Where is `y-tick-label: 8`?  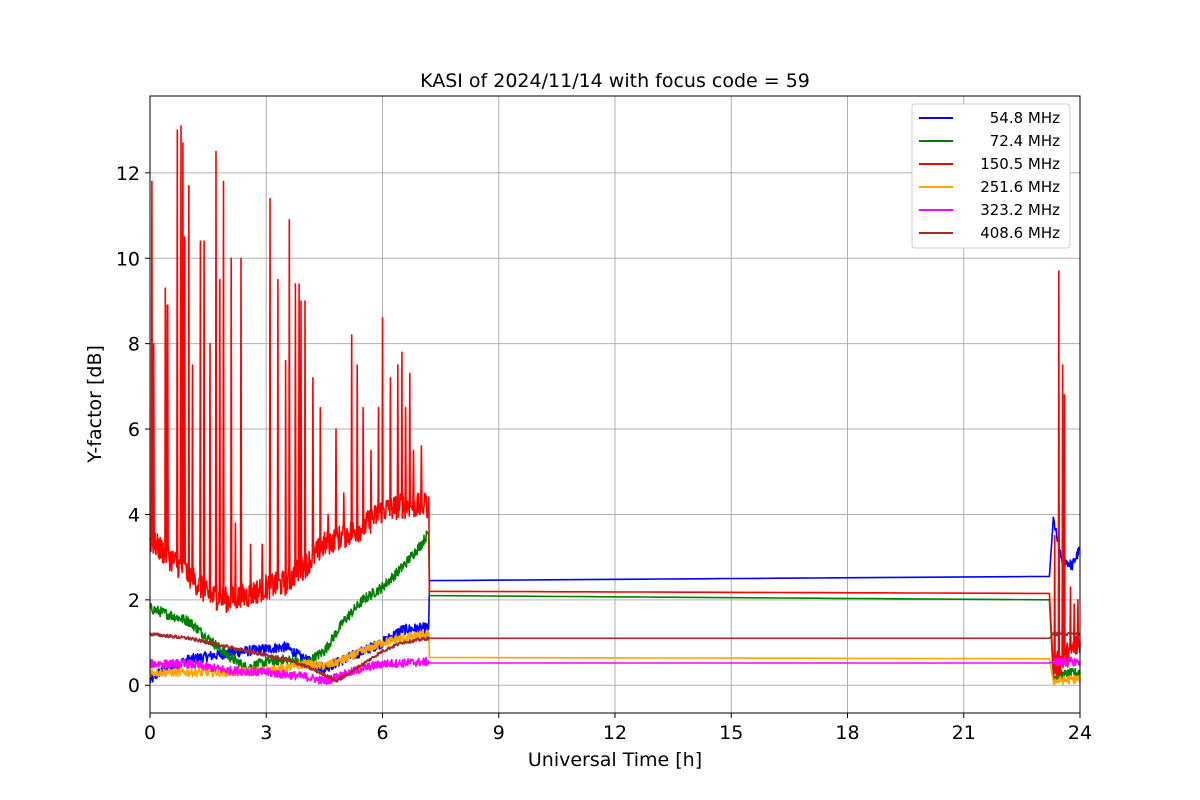
y-tick-label: 8 is located at coordinates (134, 345).